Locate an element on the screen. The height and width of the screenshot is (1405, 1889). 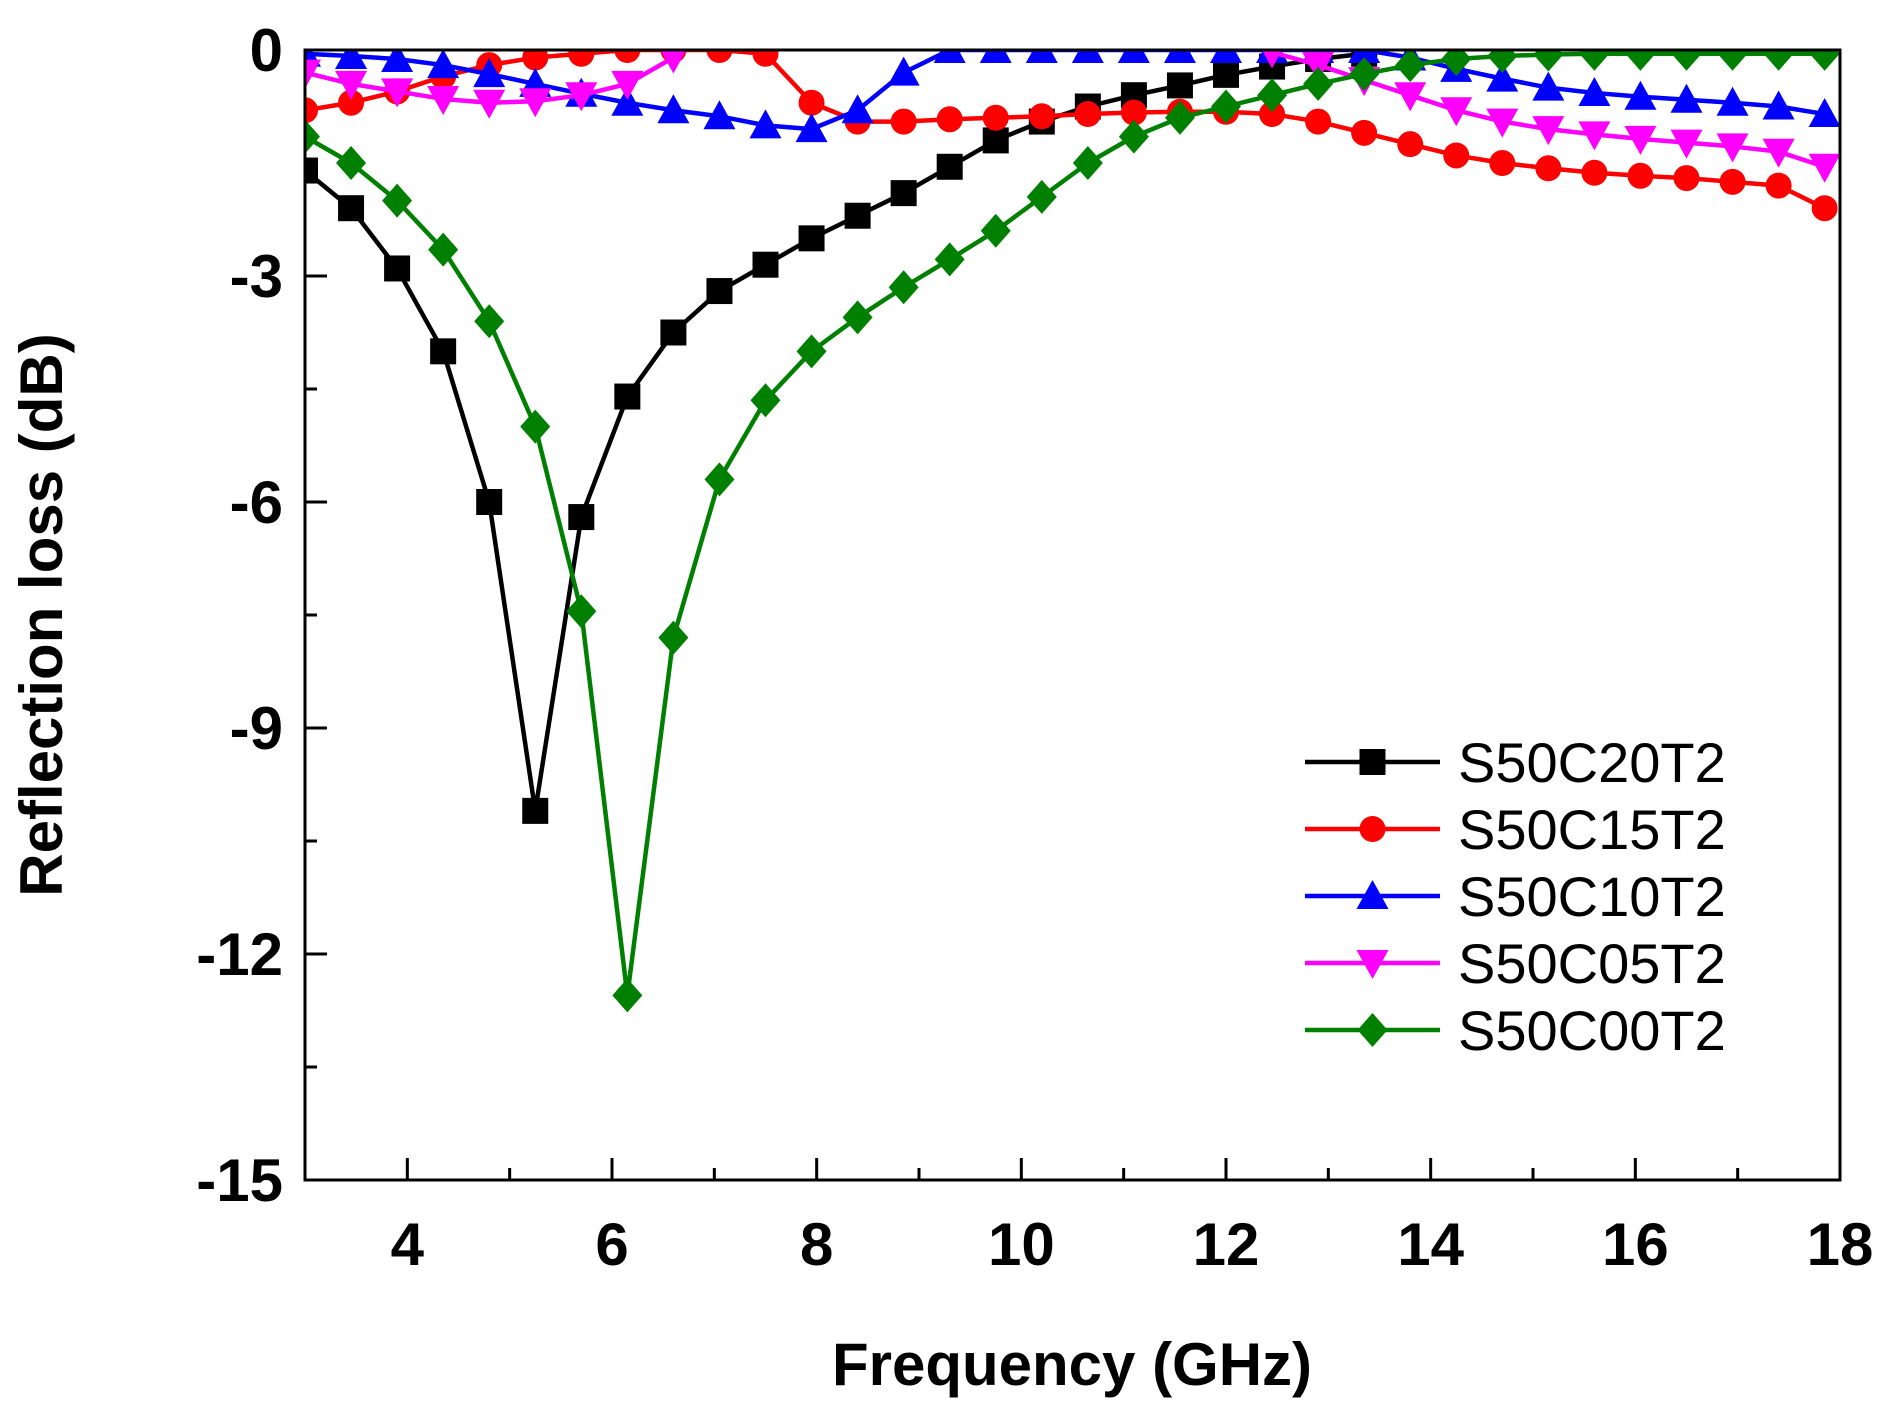
x-tick-label: 6 is located at coordinates (611, 1244).